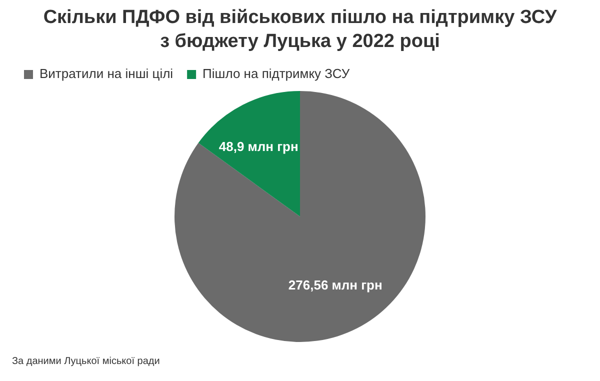  Describe the element at coordinates (107, 74) in the screenshot. I see `legend-label: Витратили на інші цілі` at that location.